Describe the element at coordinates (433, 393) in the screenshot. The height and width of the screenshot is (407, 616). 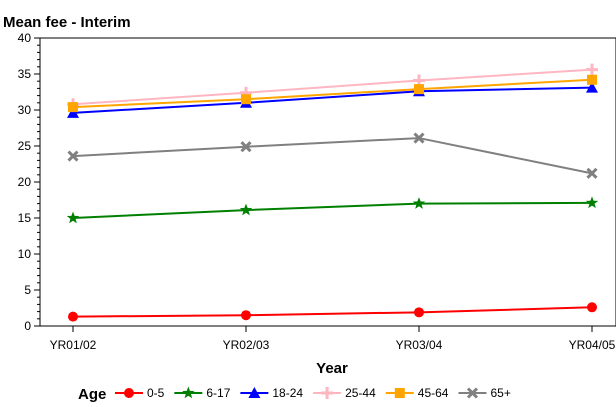
I see `legend-label: 45-64` at that location.